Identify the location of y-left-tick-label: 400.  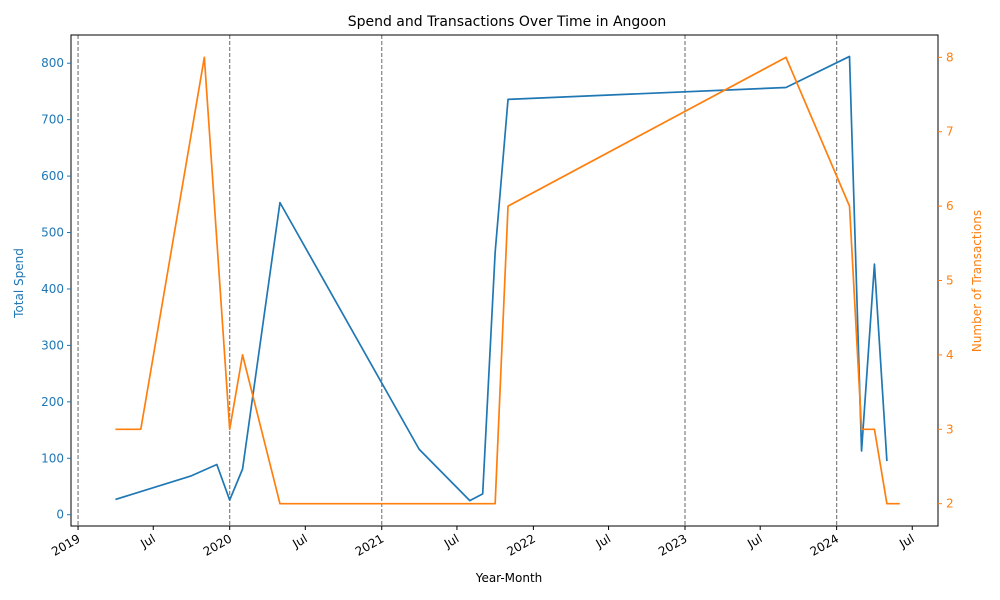
(52, 289).